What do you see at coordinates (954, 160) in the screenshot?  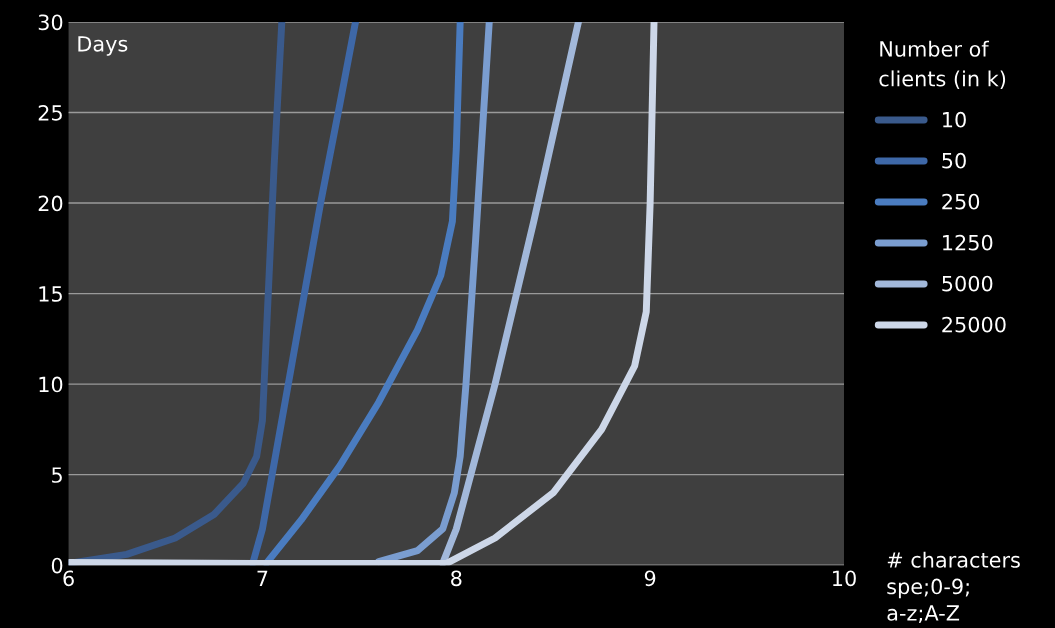 I see `legend-label: 50` at bounding box center [954, 160].